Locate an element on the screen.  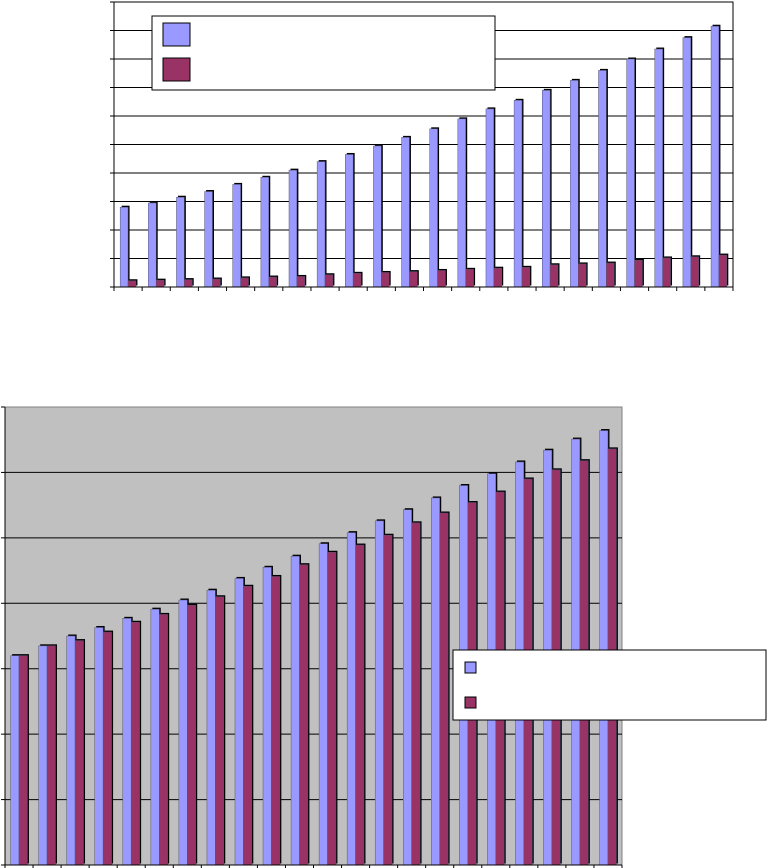
chart-2-legend-box is located at coordinates (609, 685).